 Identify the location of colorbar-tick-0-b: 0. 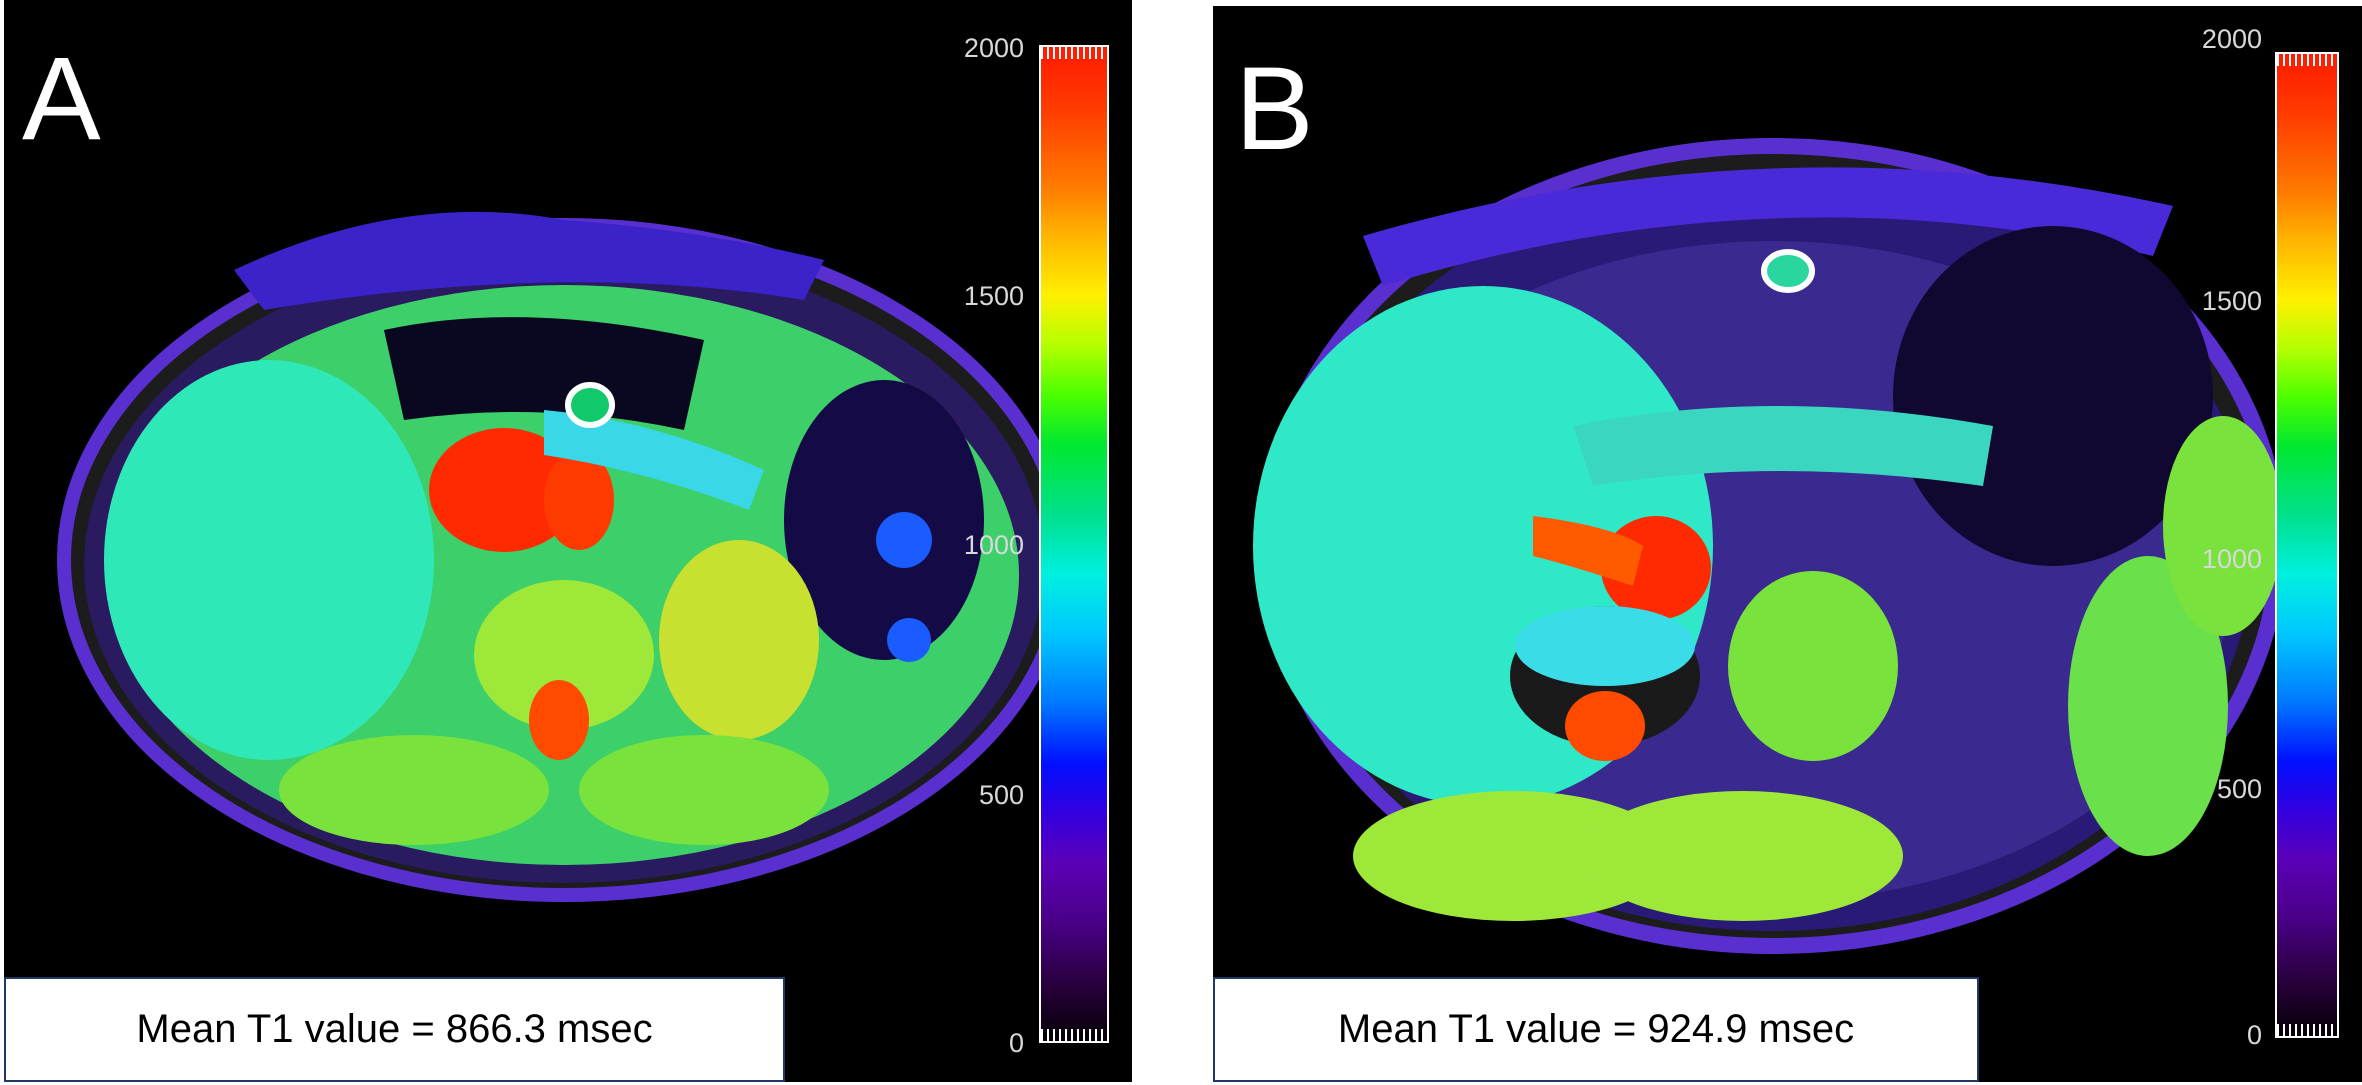
(2254, 1035).